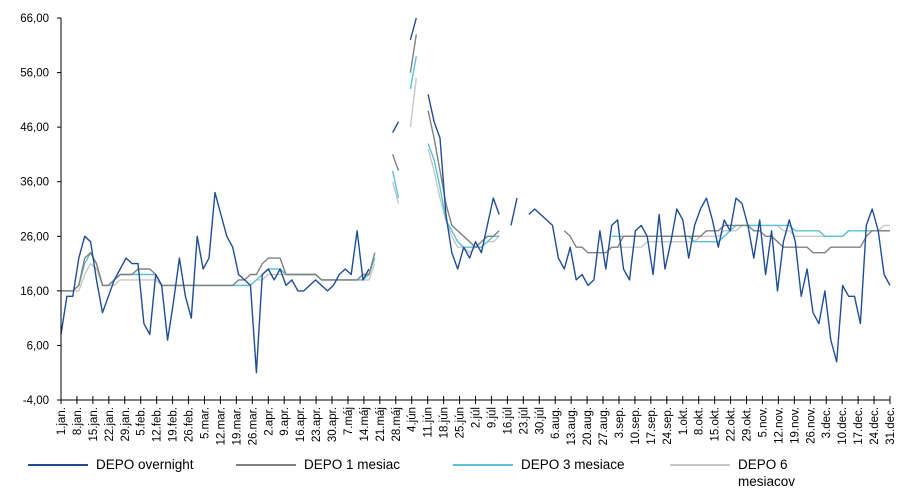 This screenshot has height=497, width=898. What do you see at coordinates (668, 426) in the screenshot?
I see `x-tick-label: 24.sep.` at bounding box center [668, 426].